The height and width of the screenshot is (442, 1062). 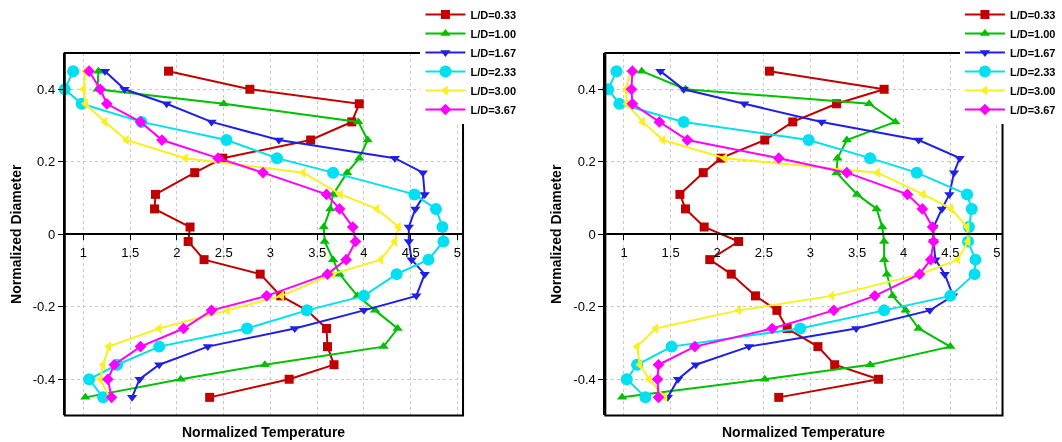 I want to click on x-tick-label: 2, so click(x=177, y=252).